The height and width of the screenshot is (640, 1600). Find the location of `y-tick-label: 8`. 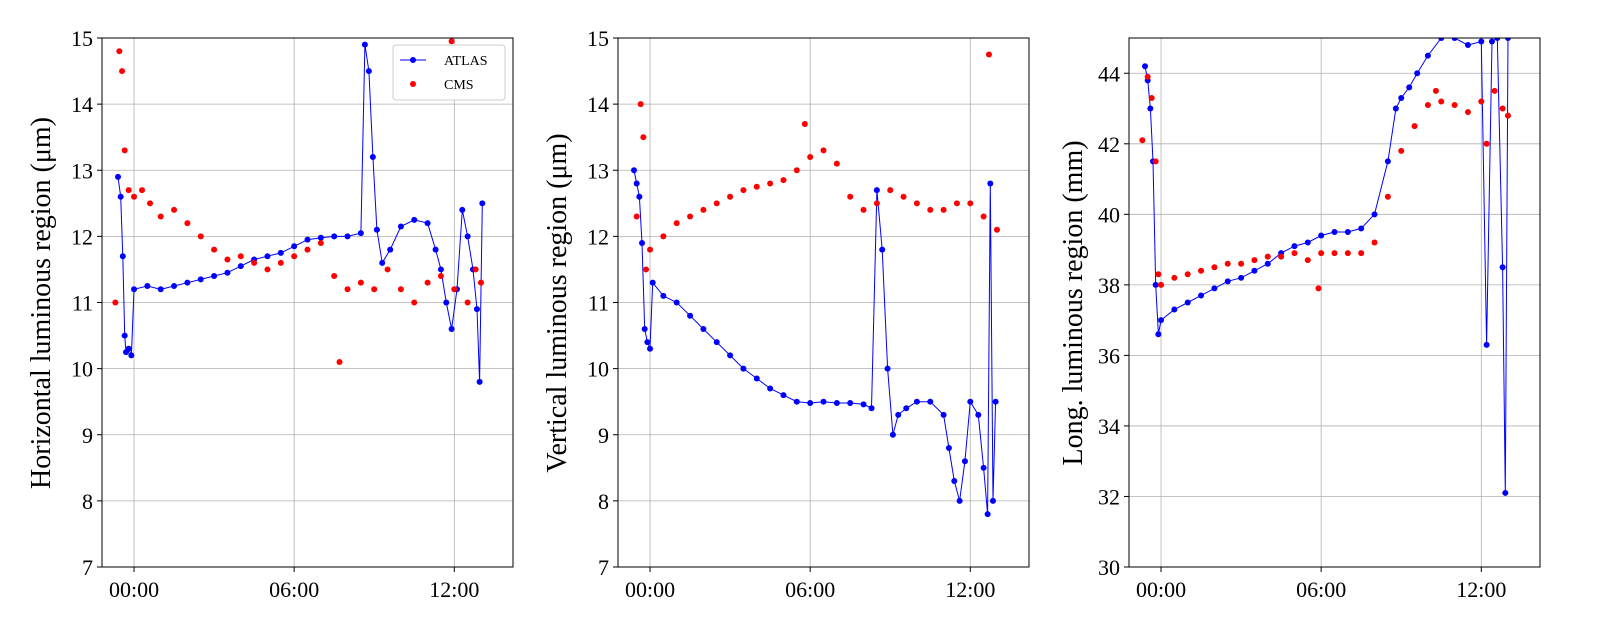

y-tick-label: 8 is located at coordinates (603, 501).